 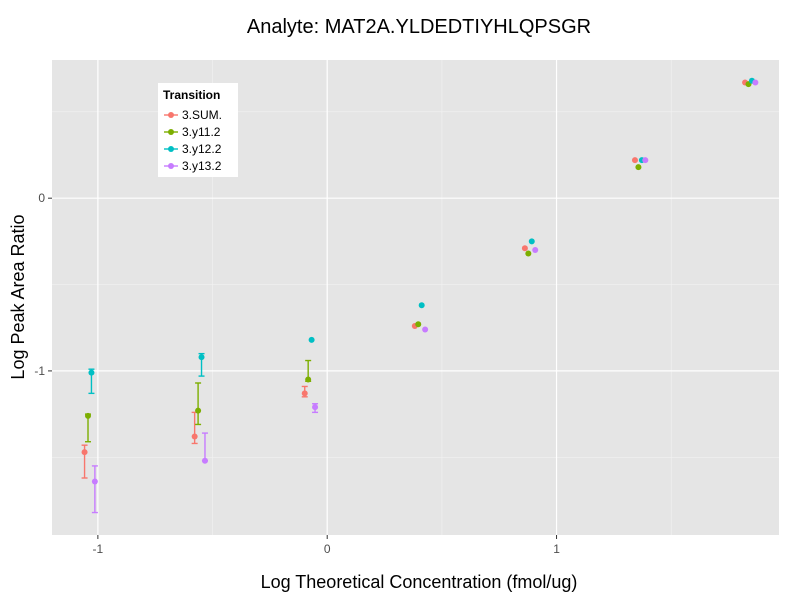 I want to click on chart-title: Analyte: MAT2A.YLDEDTIYHLQPSGR, so click(x=419, y=27).